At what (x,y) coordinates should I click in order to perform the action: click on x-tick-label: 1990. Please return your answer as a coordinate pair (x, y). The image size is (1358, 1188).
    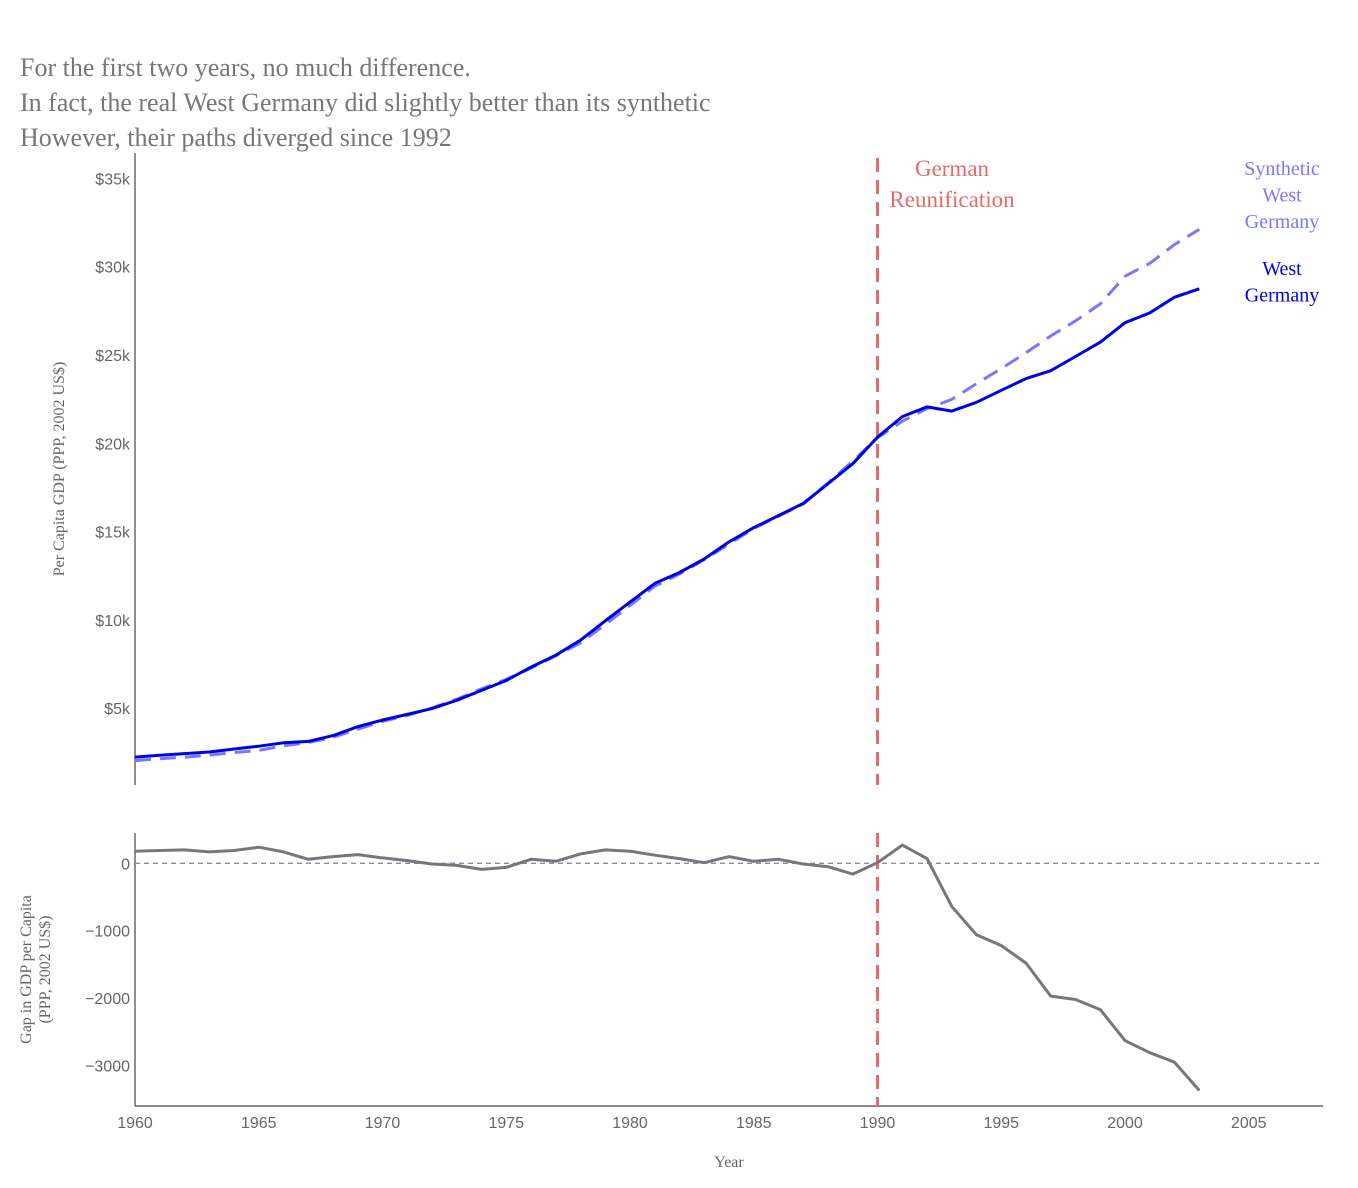
    Looking at the image, I should click on (878, 1123).